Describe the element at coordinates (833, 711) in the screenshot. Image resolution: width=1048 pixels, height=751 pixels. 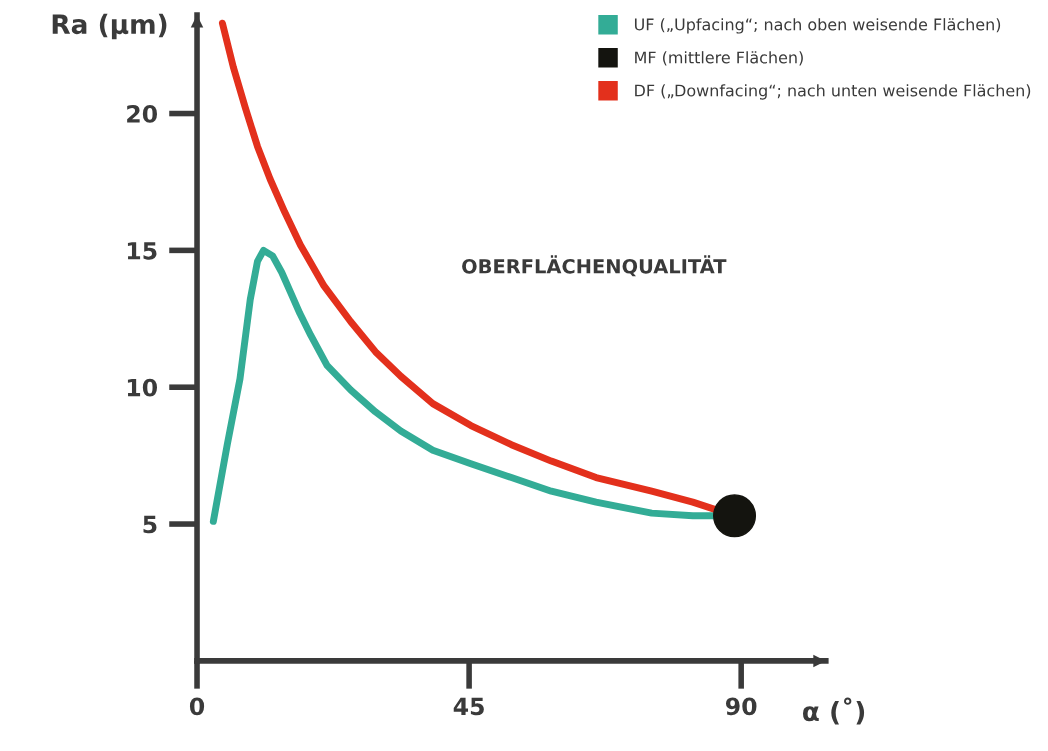
I see `x-axis-title: α (˚)` at that location.